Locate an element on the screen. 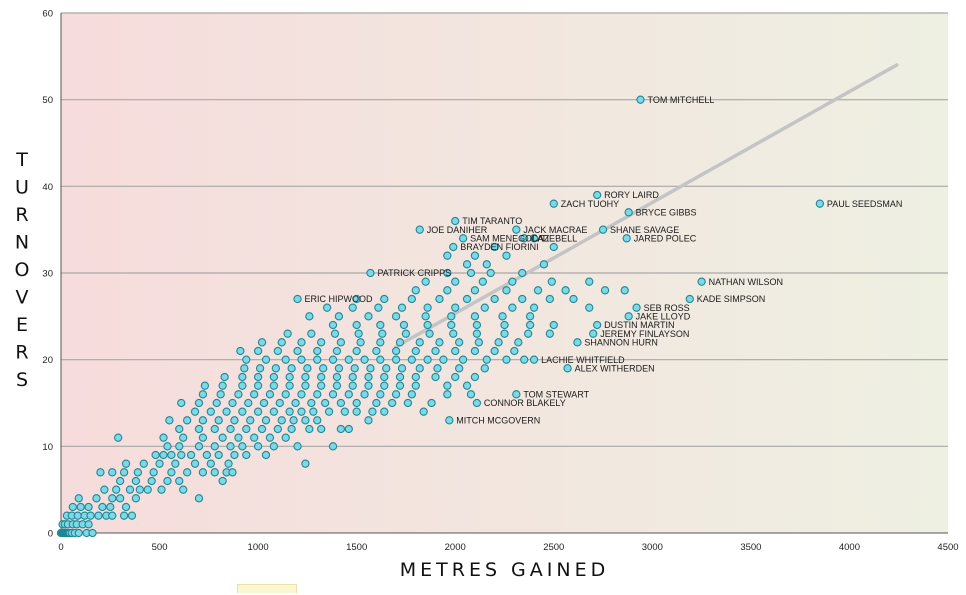 The width and height of the screenshot is (966, 595). point-label: TIM TARANTO is located at coordinates (492, 221).